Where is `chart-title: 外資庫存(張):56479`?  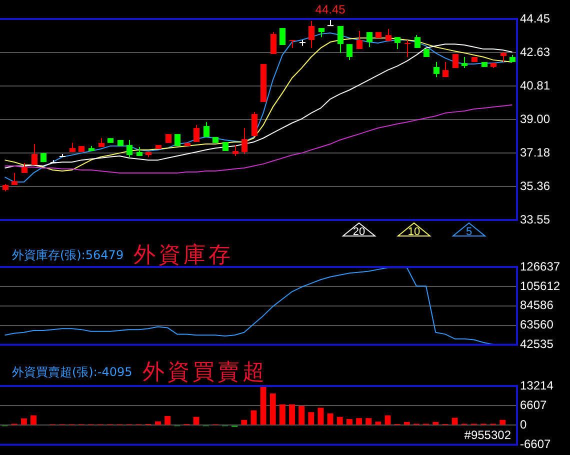
chart-title: 外資庫存(張):56479 is located at coordinates (68, 255).